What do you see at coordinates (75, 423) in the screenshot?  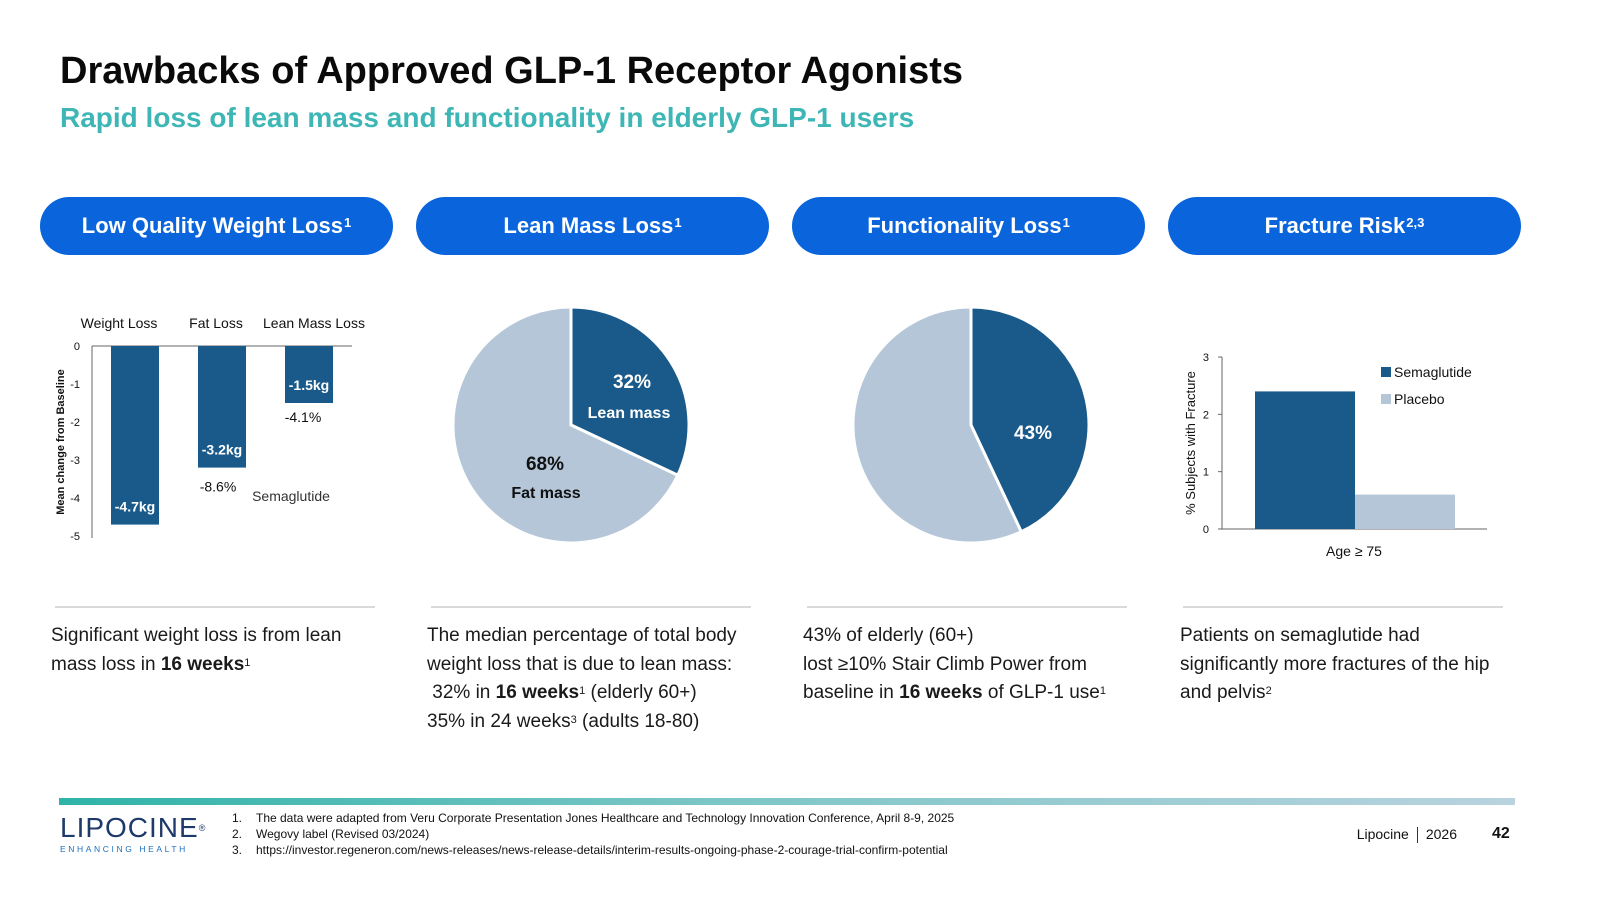 I see `y-tick-label: -2` at bounding box center [75, 423].